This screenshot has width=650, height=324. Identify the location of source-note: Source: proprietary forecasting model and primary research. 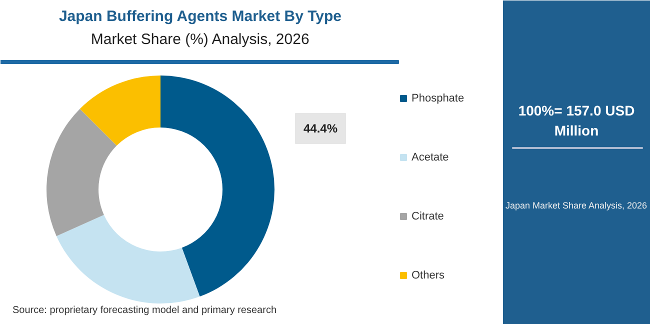
(144, 310).